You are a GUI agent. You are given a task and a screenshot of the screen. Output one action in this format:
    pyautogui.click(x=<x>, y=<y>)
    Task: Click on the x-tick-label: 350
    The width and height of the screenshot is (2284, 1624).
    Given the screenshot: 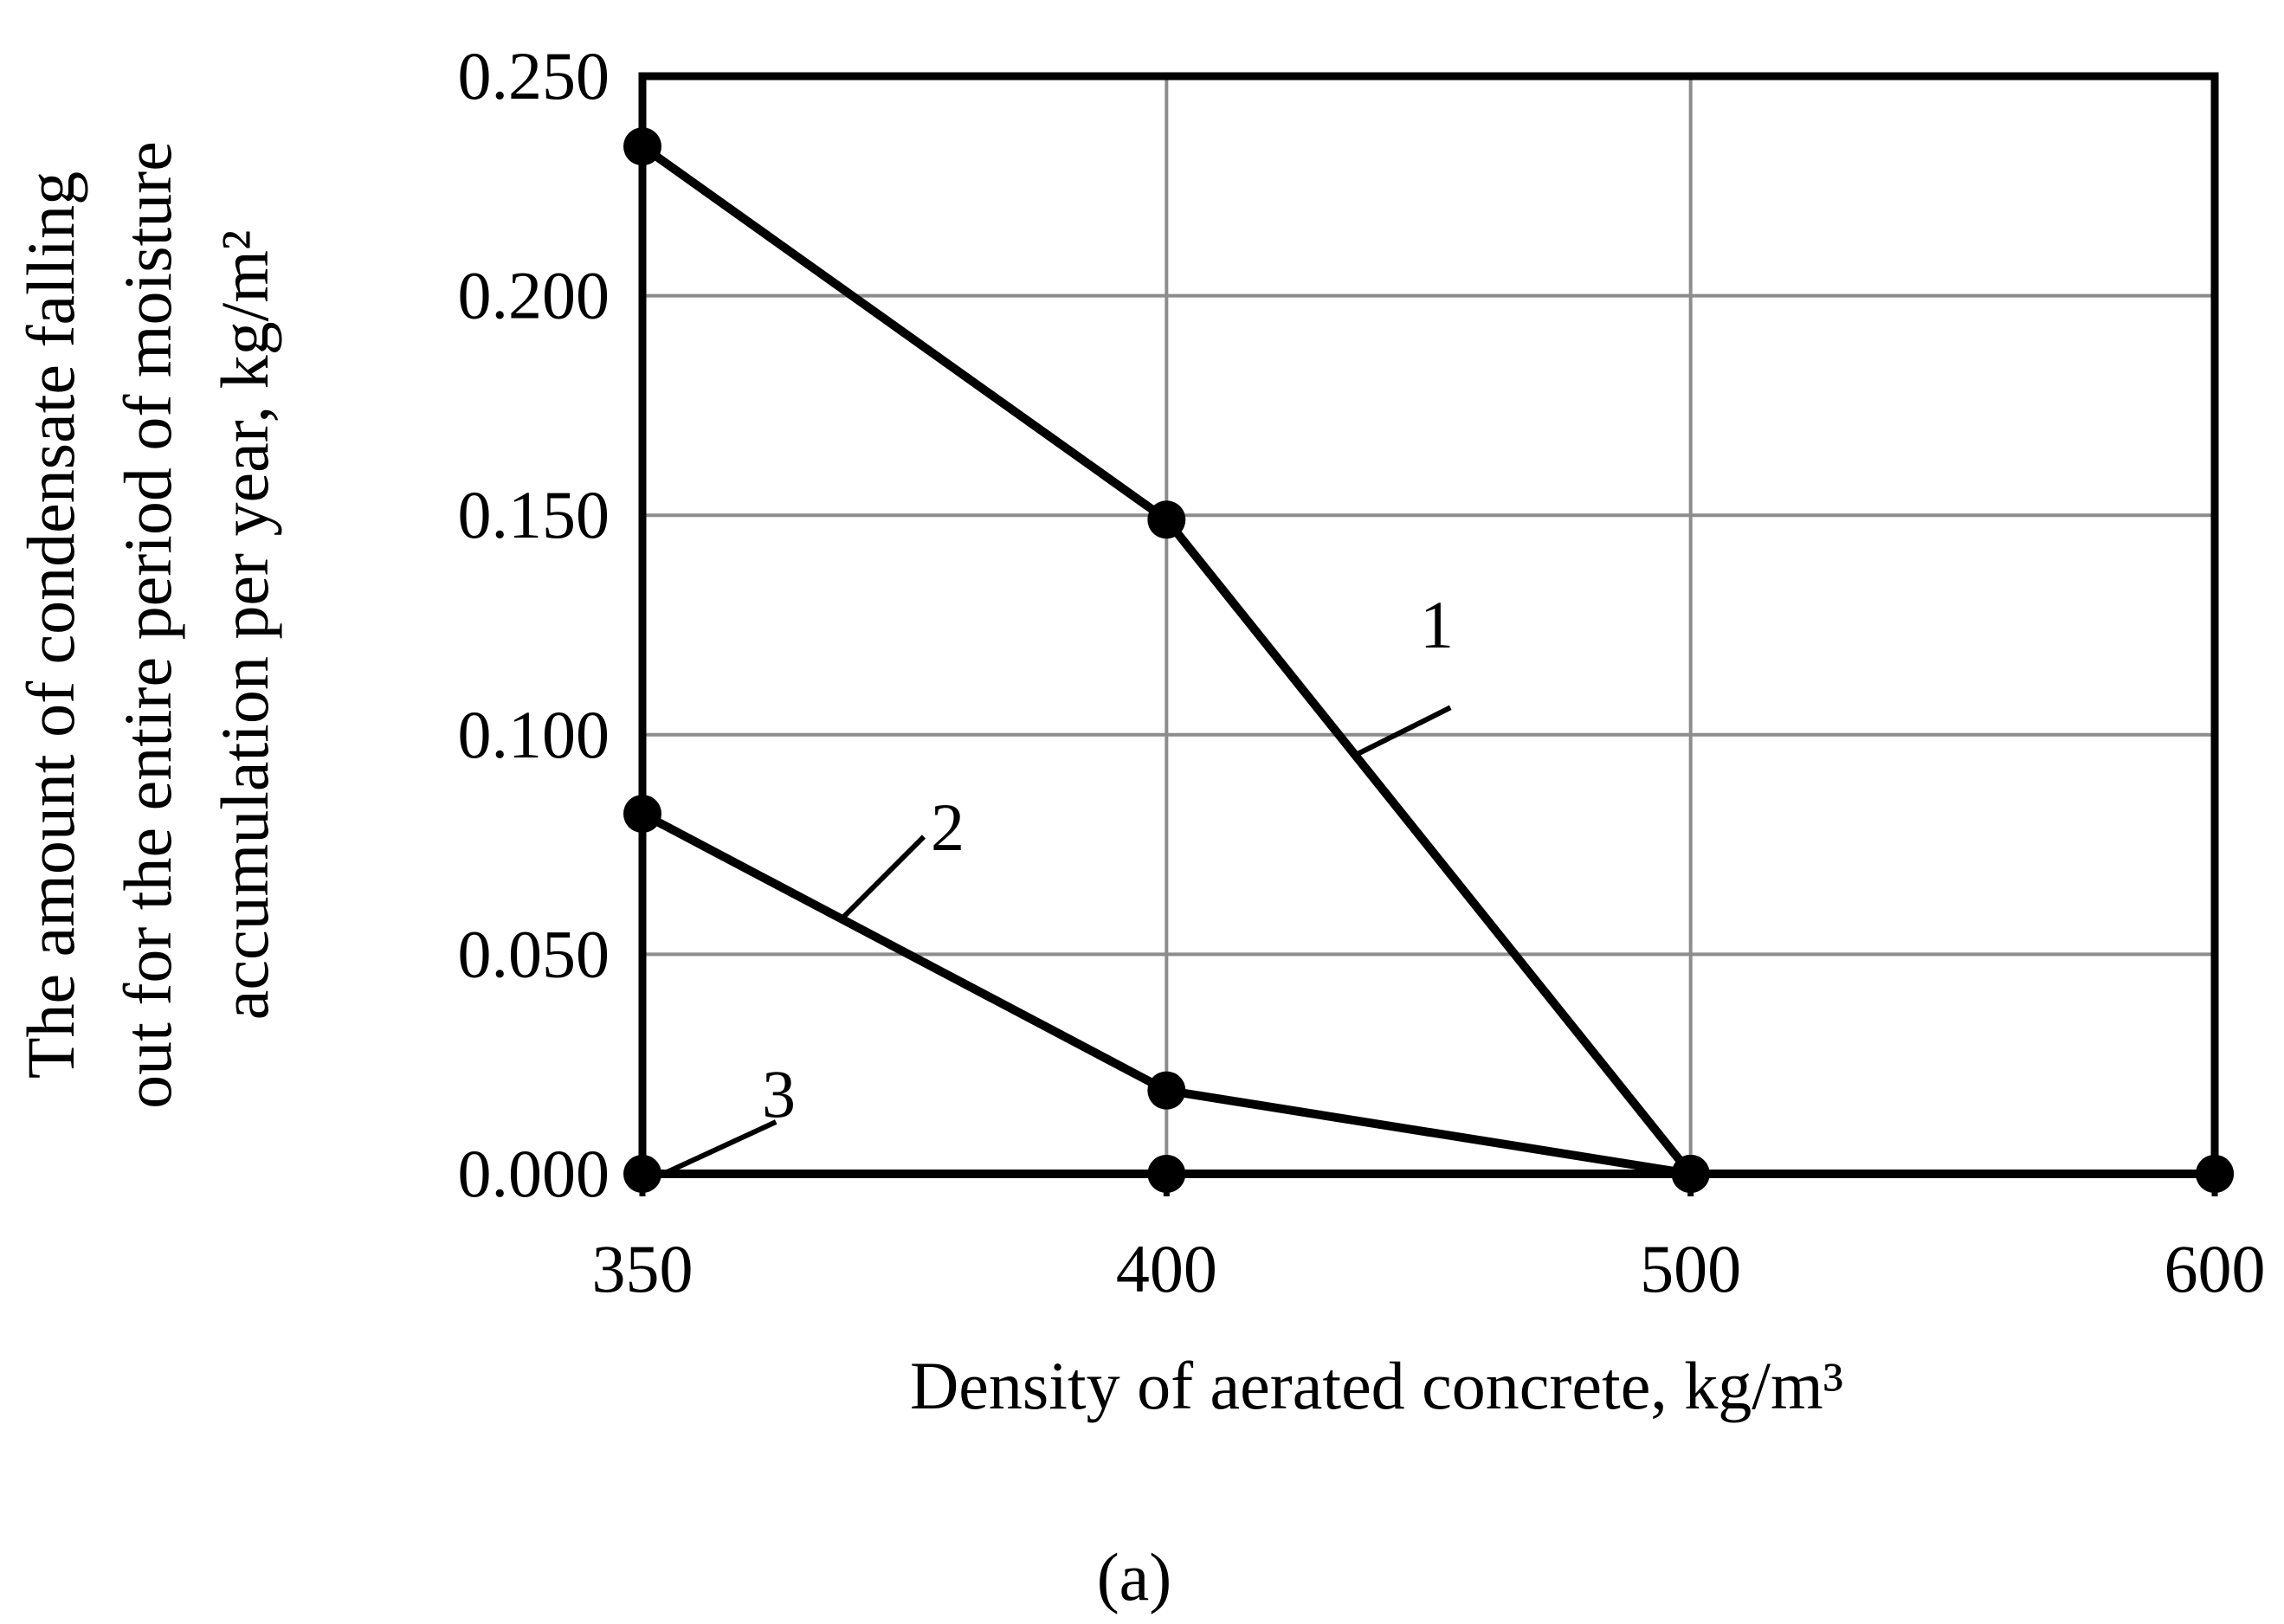 What is the action you would take?
    pyautogui.click(x=643, y=1268)
    